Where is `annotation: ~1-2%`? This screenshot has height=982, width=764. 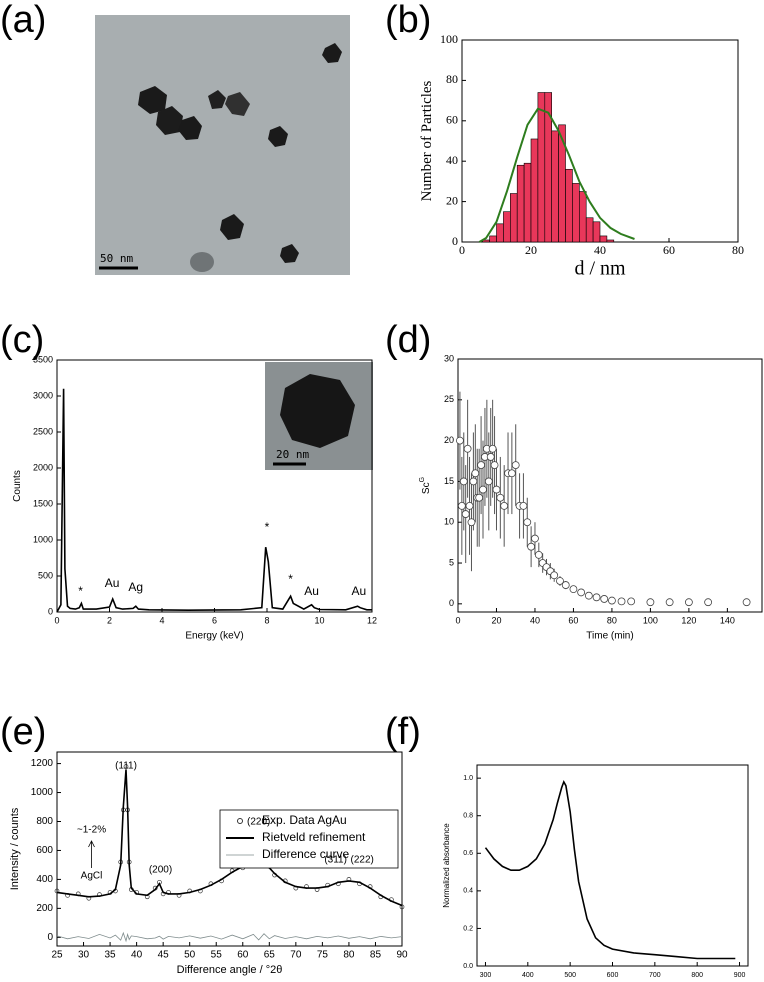 annotation: ~1-2% is located at coordinates (91, 830).